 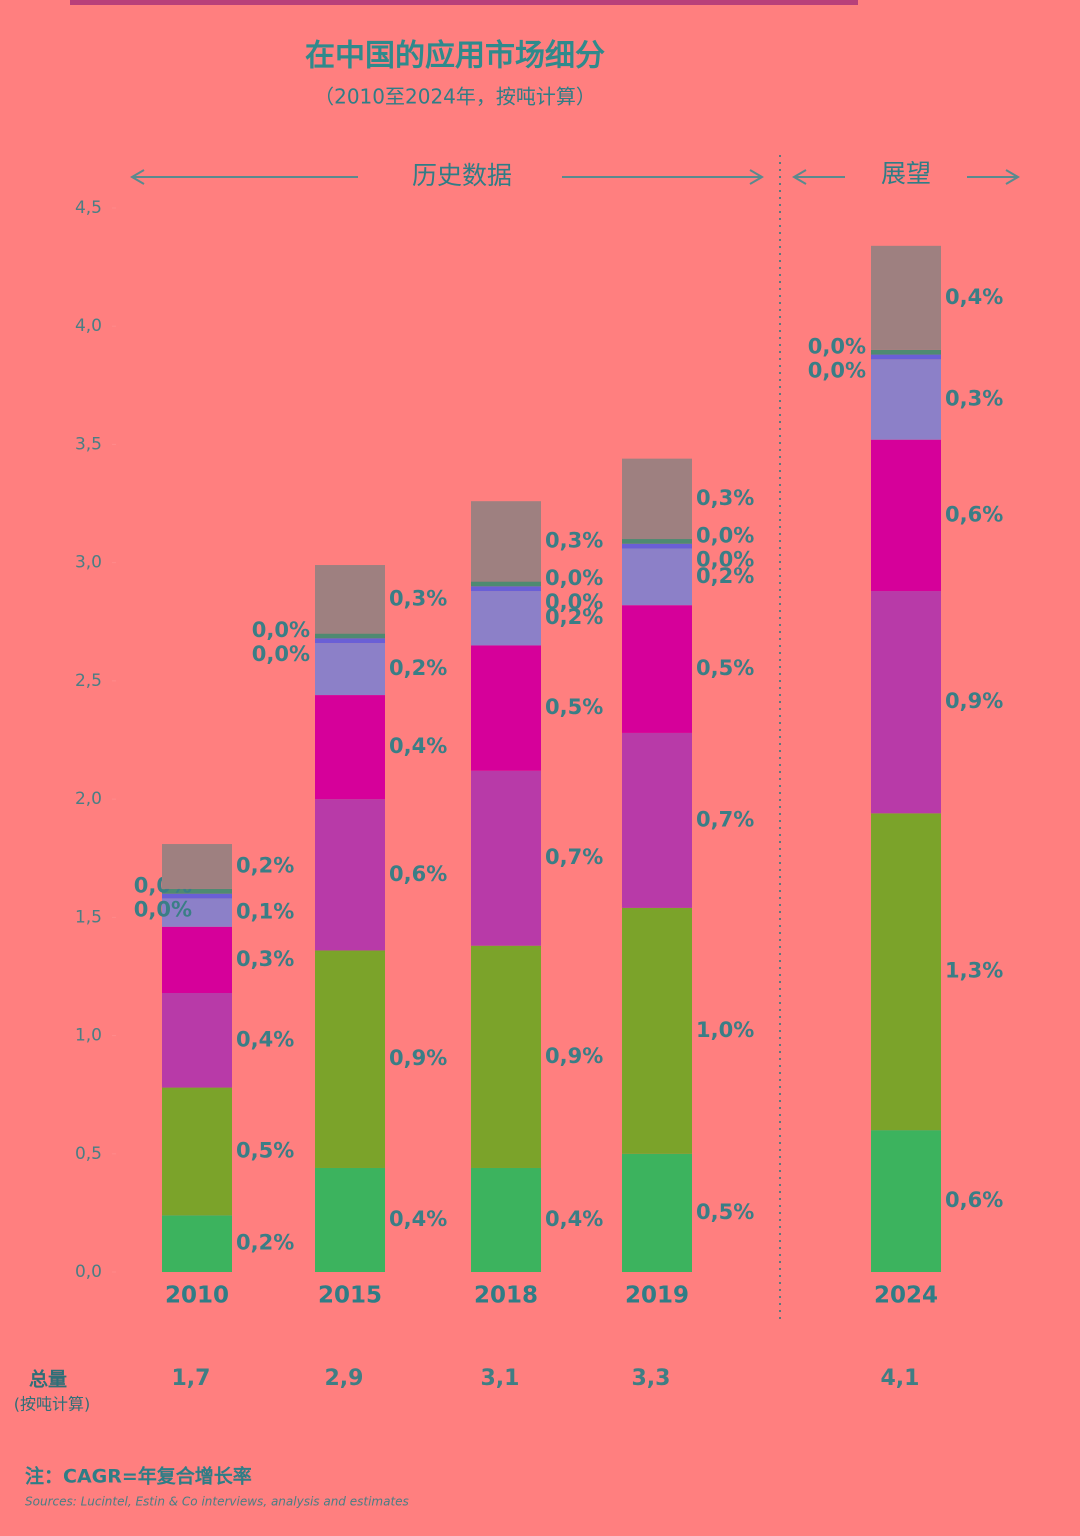 What do you see at coordinates (906, 1296) in the screenshot?
I see `x-tick-label: 2024` at bounding box center [906, 1296].